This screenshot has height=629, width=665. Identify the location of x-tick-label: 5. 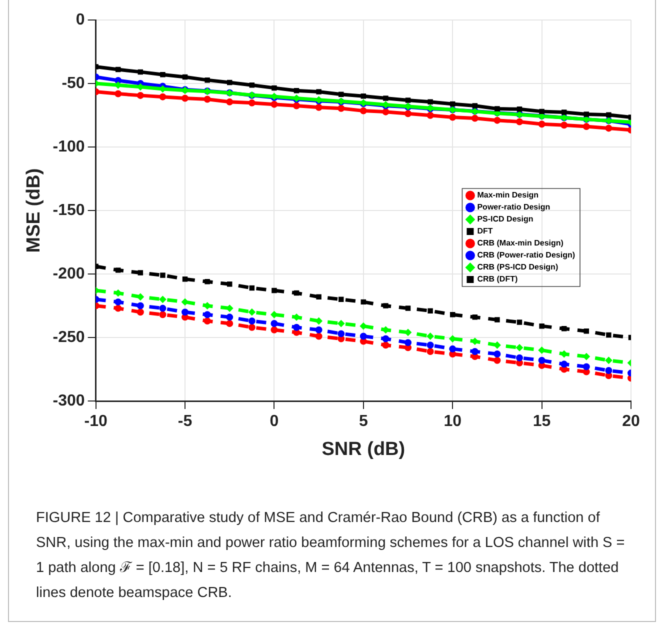
(363, 421).